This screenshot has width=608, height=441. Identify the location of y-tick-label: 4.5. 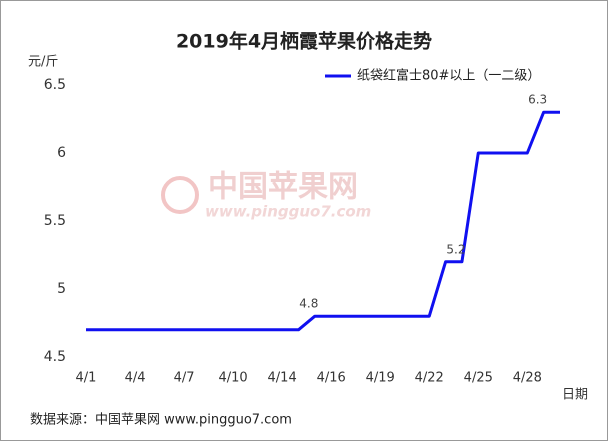
(55, 357).